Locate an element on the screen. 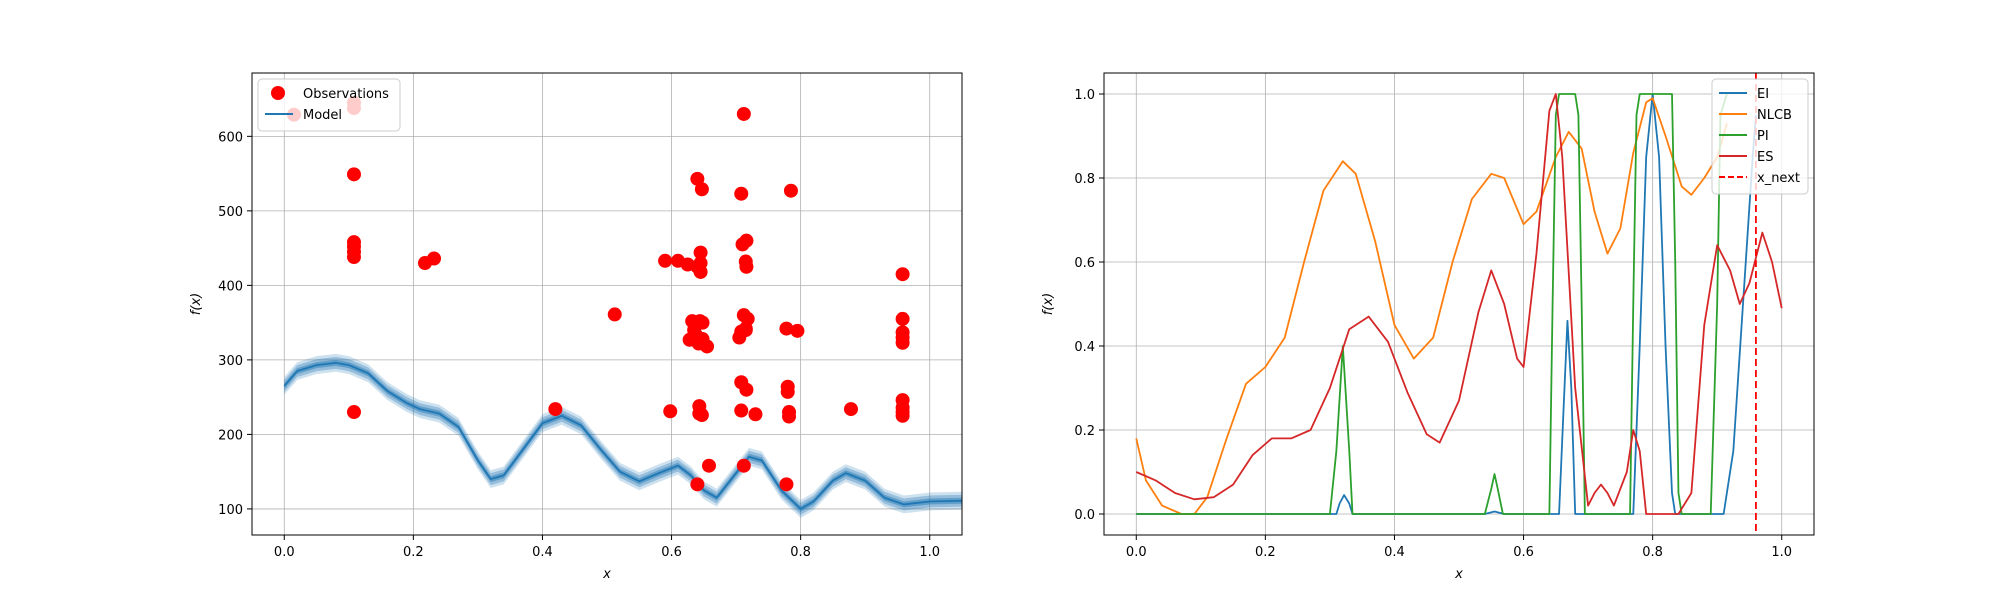 The image size is (2000, 604). legend-label: Observations is located at coordinates (346, 94).